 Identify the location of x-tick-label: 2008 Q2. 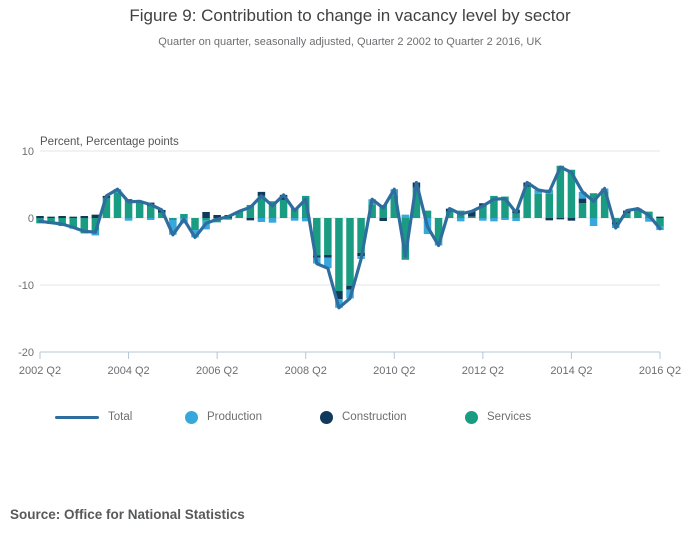
(306, 371).